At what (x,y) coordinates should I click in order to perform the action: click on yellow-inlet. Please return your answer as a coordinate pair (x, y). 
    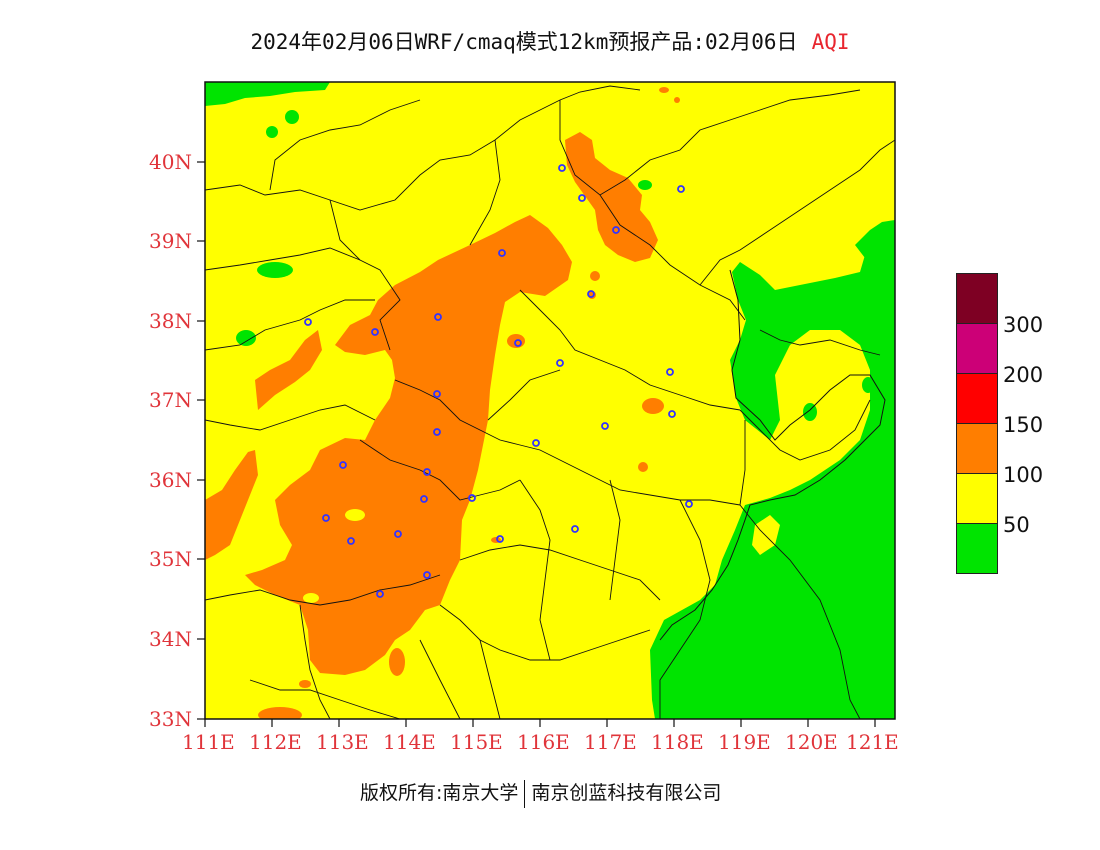
    Looking at the image, I should click on (766, 535).